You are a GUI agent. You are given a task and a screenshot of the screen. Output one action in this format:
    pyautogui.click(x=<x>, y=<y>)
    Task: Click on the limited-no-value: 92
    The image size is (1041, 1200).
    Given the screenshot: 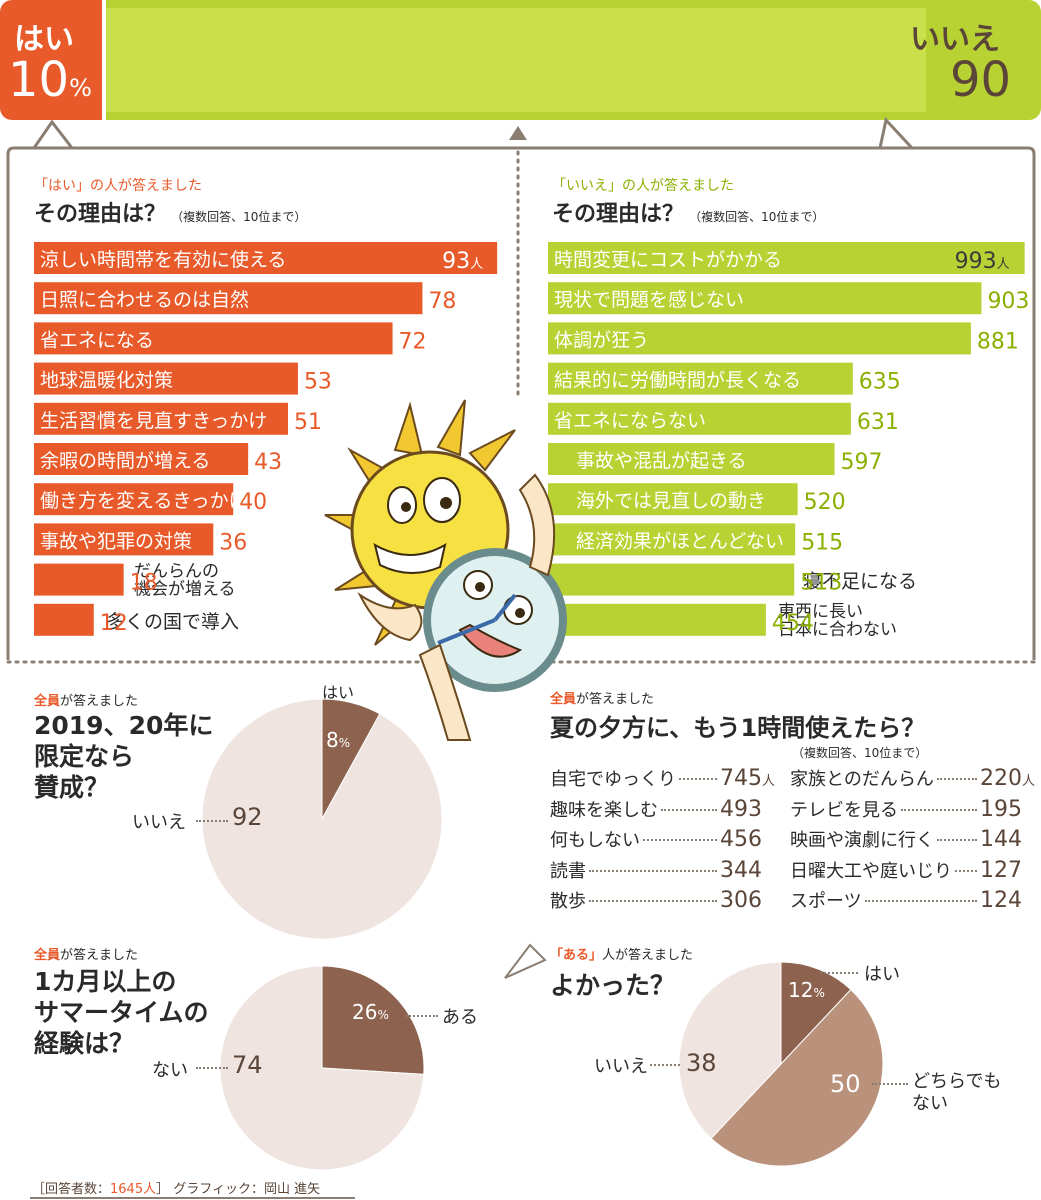 What is the action you would take?
    pyautogui.click(x=247, y=817)
    